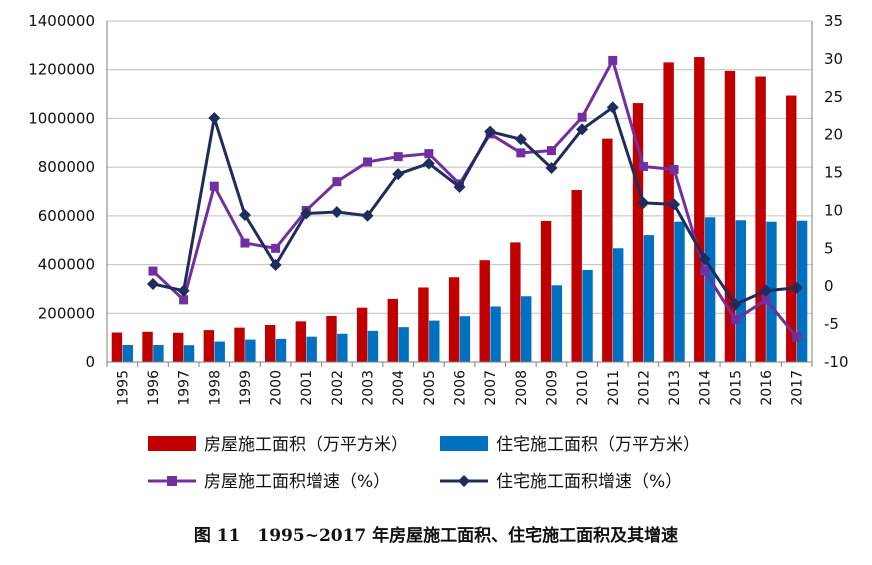  What do you see at coordinates (583, 388) in the screenshot?
I see `x-axis-tick-label: 2010` at bounding box center [583, 388].